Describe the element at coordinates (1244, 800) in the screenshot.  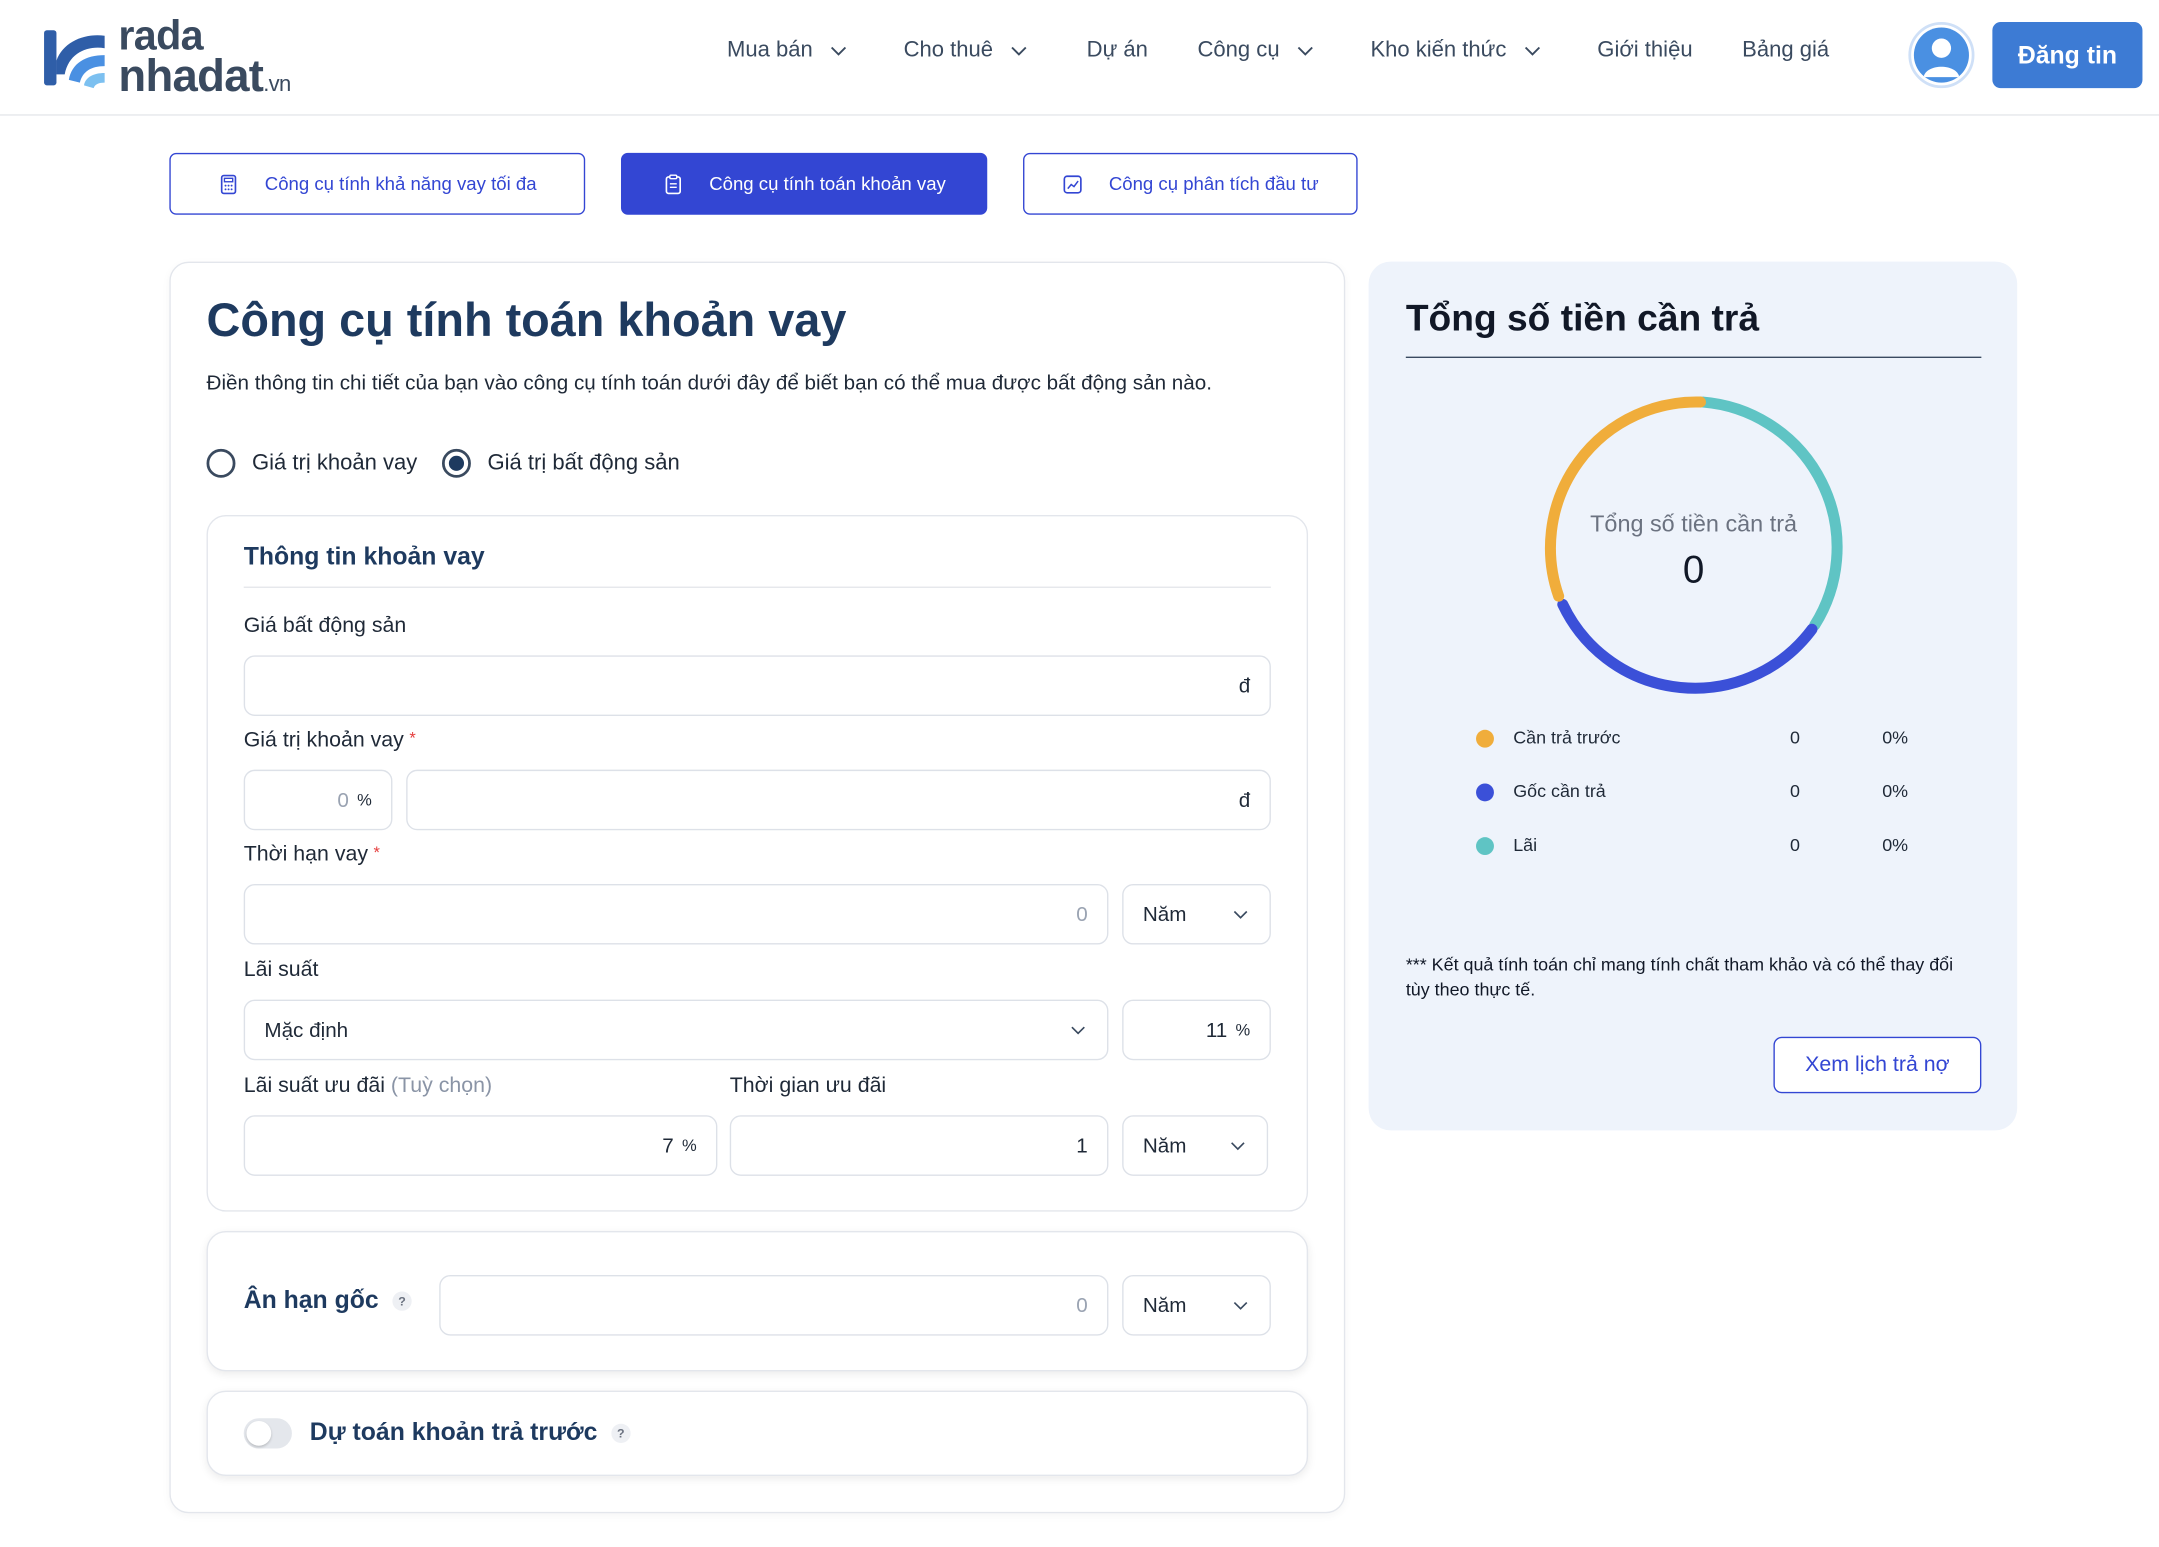
I see `currency-unit: đ` at that location.